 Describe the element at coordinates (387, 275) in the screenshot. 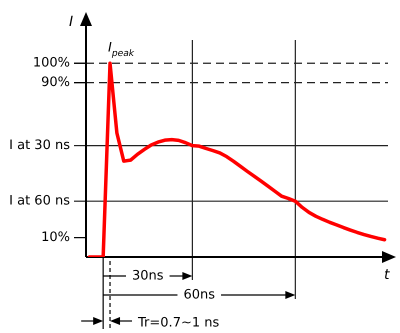

I see `x-axis-title: t` at that location.